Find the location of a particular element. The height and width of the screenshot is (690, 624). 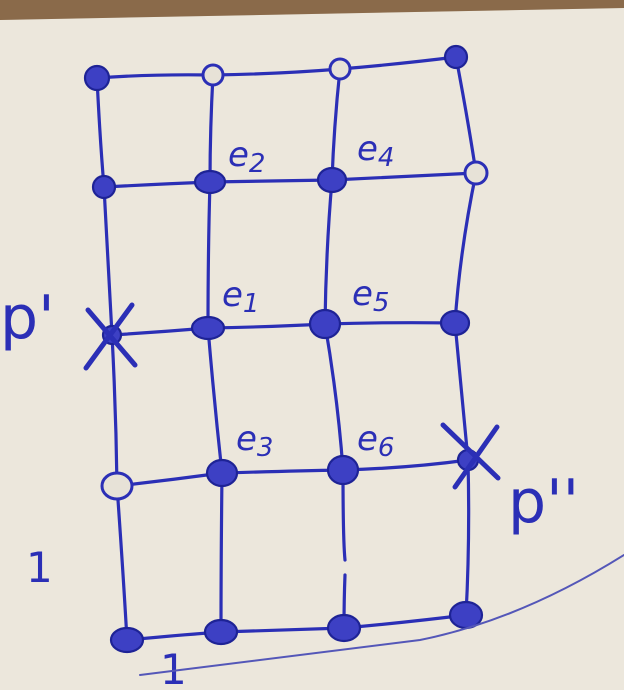

node-r1c2 is located at coordinates (213, 75).